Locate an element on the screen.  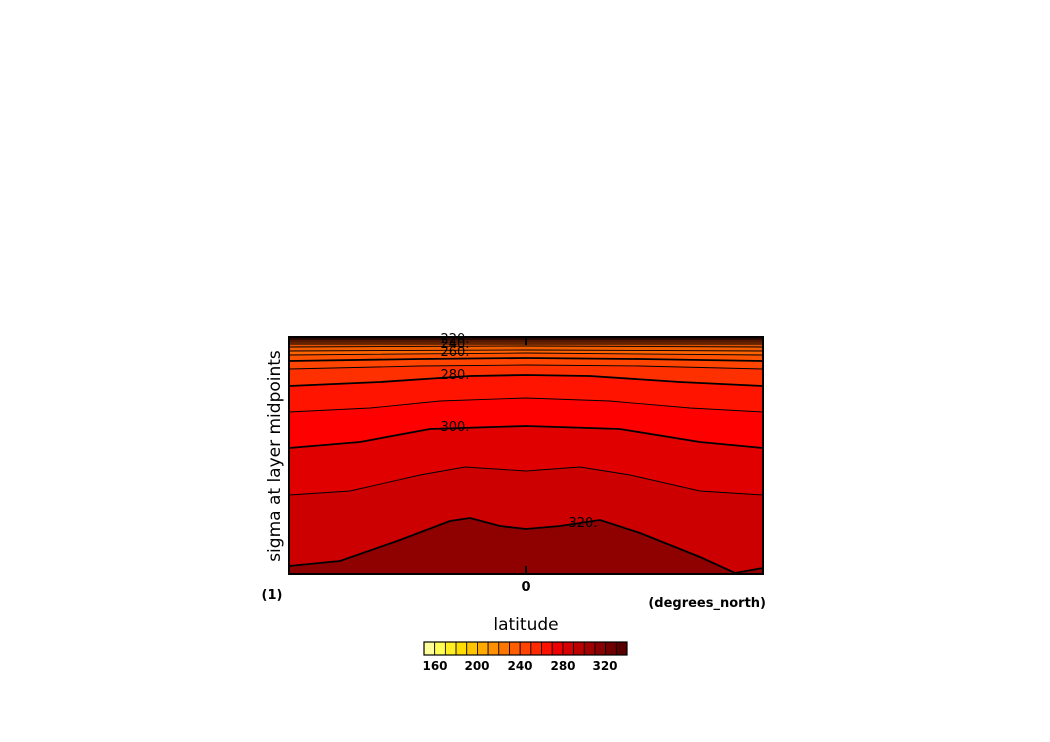
contour-labels: 220.240.260. 280. 300. 320. is located at coordinates (519, 431).